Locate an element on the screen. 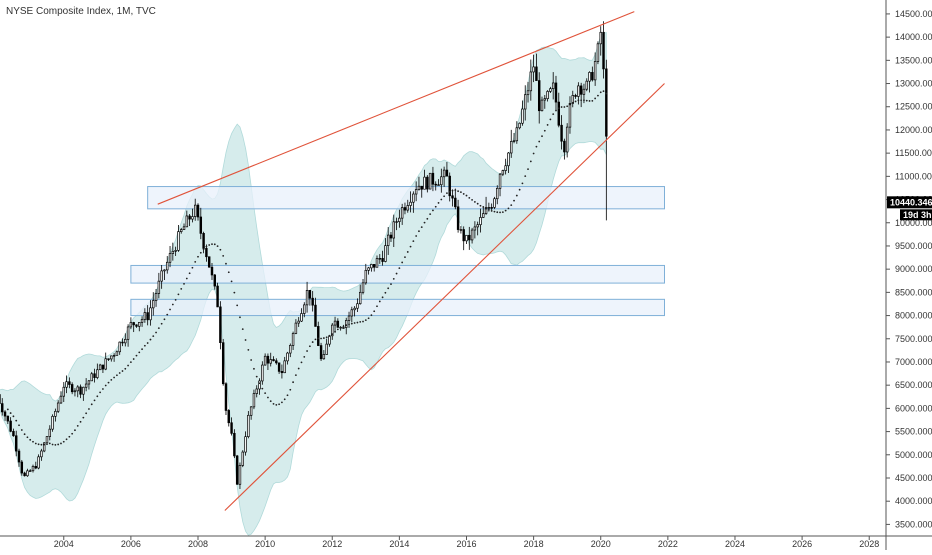 The width and height of the screenshot is (932, 555). price-badge: 10440.346 19d 3h is located at coordinates (909, 208).